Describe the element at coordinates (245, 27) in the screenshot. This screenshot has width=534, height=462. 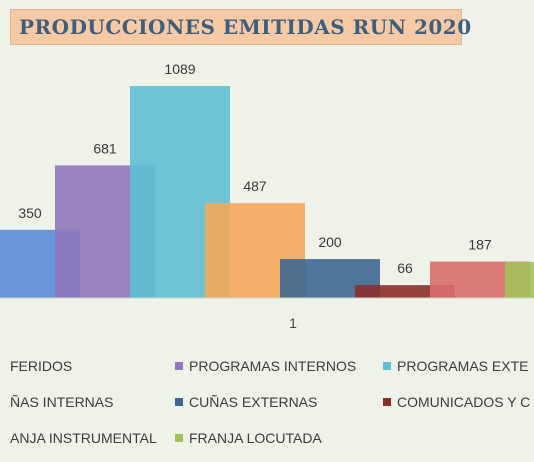
I see `chart-title: PRODUCCIONES EMITIDAS RUN 2020` at that location.